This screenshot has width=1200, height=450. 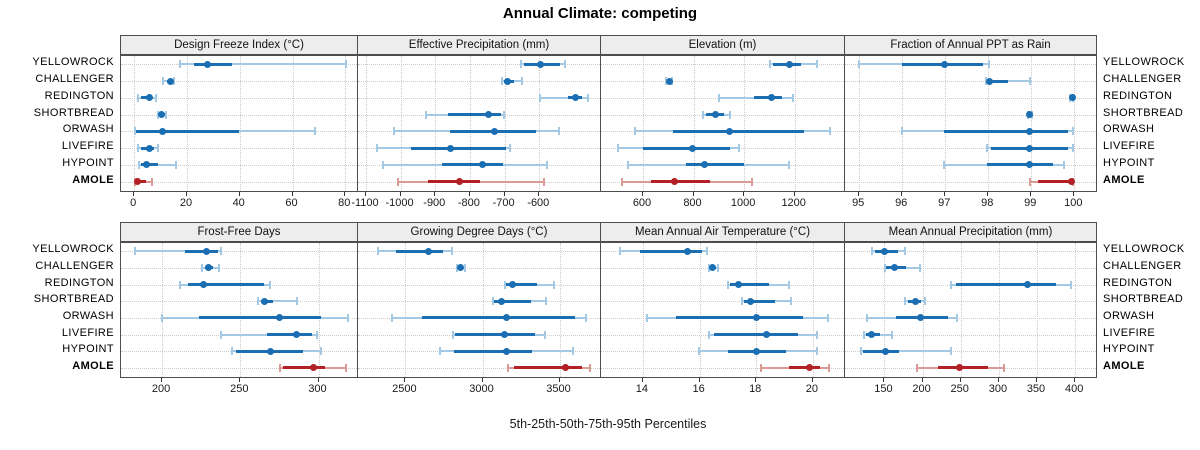 What do you see at coordinates (1129, 315) in the screenshot?
I see `site-label-right: ORWASH` at bounding box center [1129, 315].